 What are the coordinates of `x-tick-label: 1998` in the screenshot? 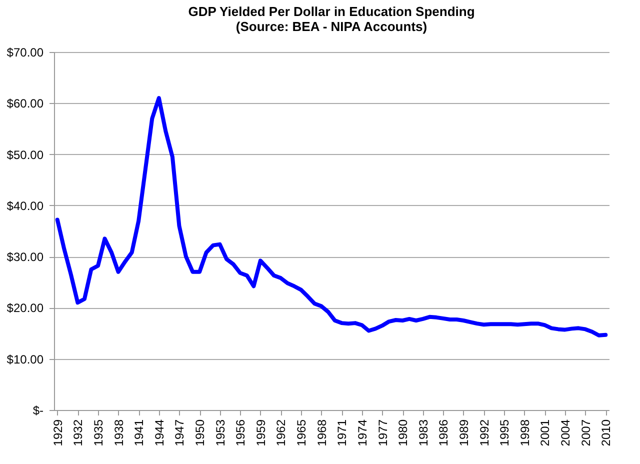 It's located at (525, 432).